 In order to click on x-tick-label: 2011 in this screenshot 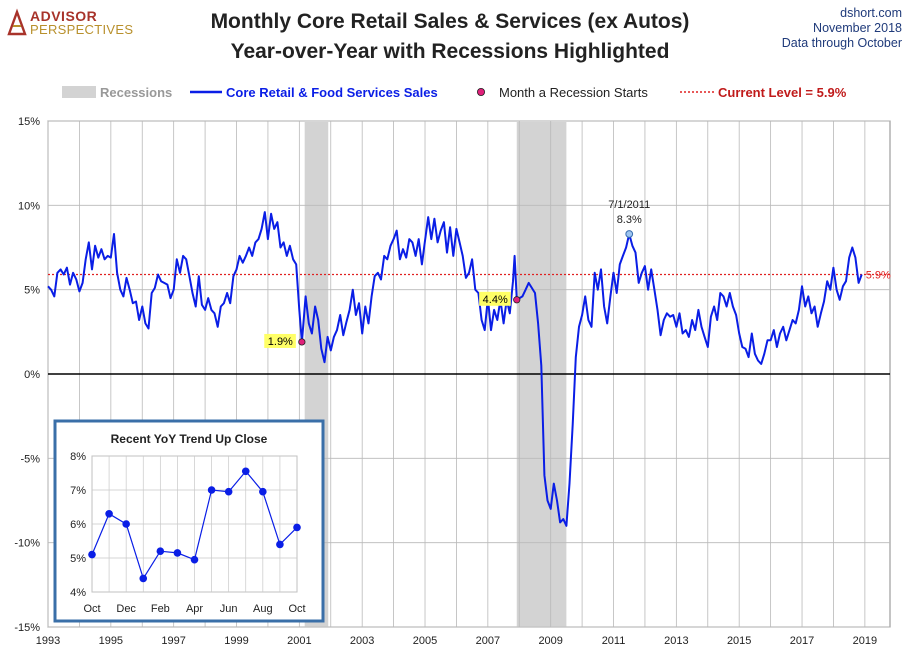, I will do `click(614, 641)`.